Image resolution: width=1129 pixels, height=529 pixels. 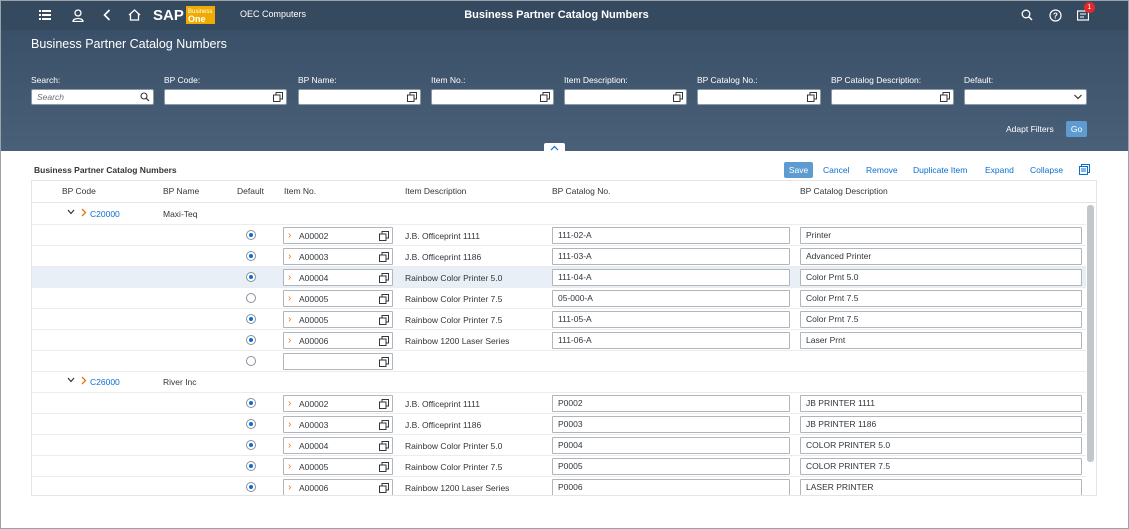 I want to click on collapse-header-button, so click(x=554, y=147).